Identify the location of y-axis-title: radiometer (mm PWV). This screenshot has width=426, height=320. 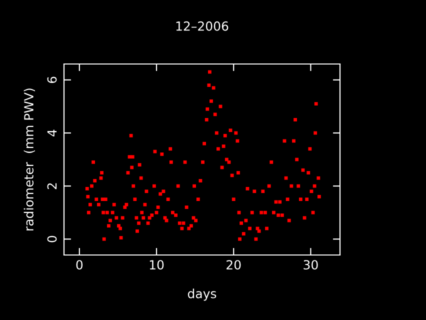
(29, 159).